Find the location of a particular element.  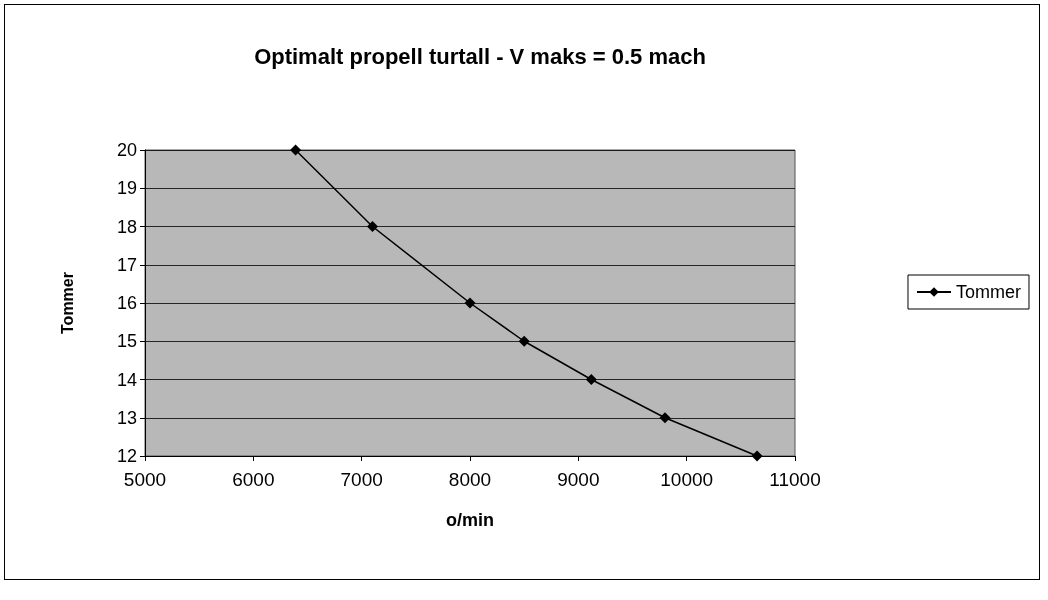

x-tick-label: 9000 is located at coordinates (578, 479).